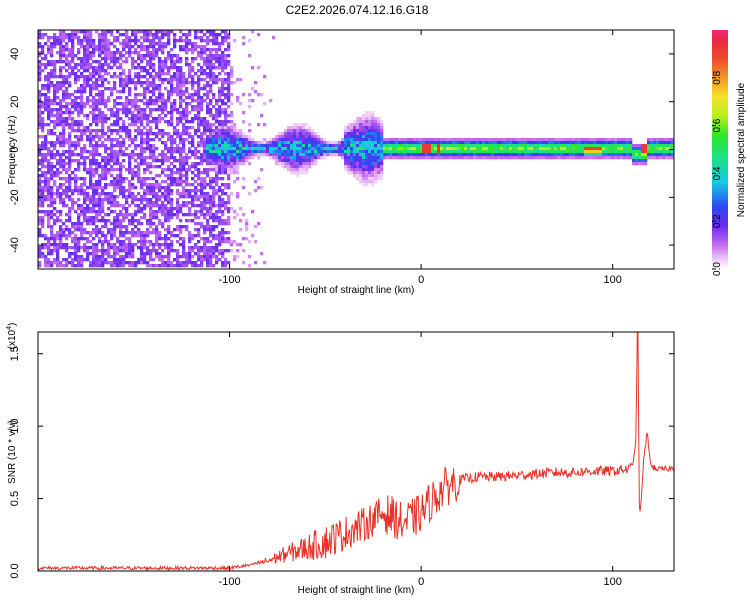 This screenshot has height=605, width=750. What do you see at coordinates (720, 149) in the screenshot?
I see `colorbar-gradient` at bounding box center [720, 149].